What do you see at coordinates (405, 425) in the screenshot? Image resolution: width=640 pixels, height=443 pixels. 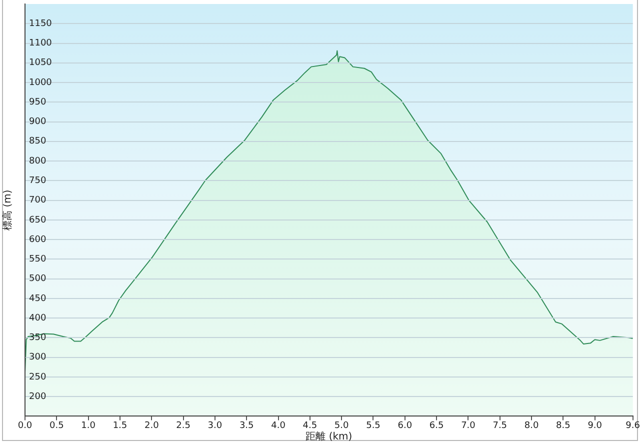 I see `x-tick-label: 6.0` at bounding box center [405, 425].